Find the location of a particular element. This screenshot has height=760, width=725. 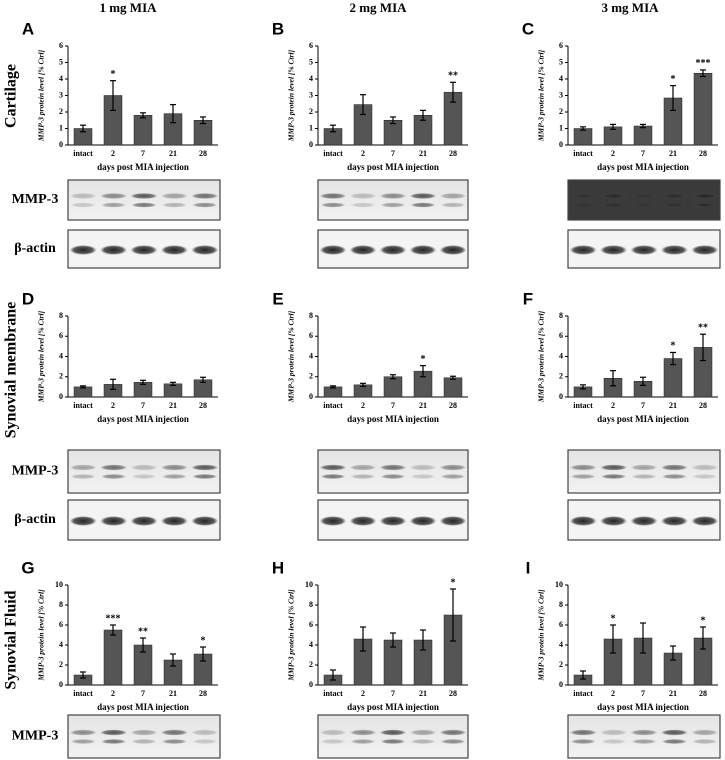

panel-letter: F is located at coordinates (528, 298).